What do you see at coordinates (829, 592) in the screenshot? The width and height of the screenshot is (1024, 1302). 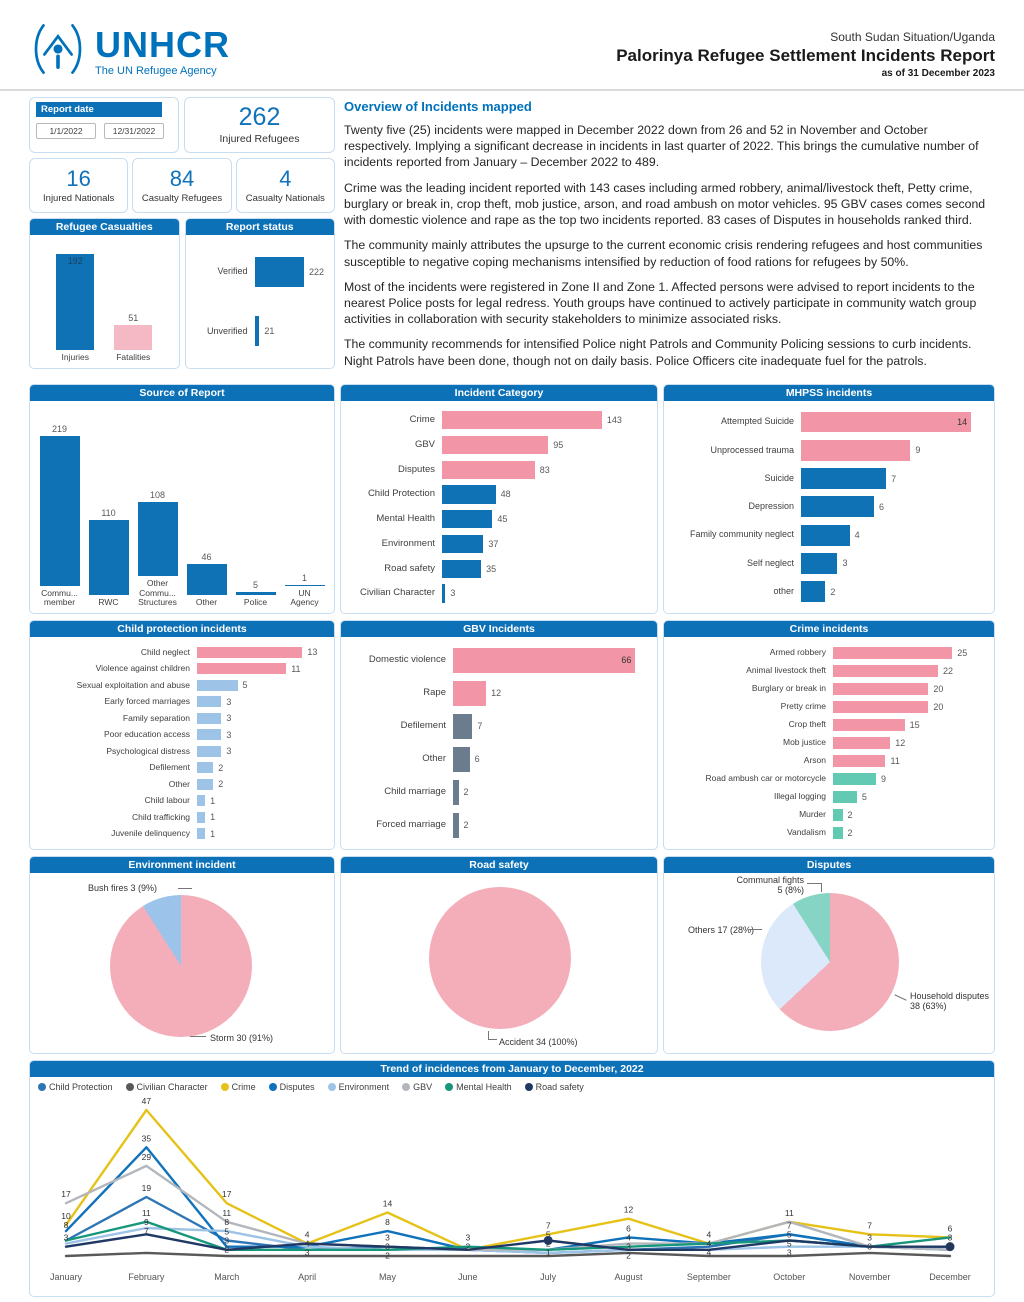 I see `bar-row: other 2` at bounding box center [829, 592].